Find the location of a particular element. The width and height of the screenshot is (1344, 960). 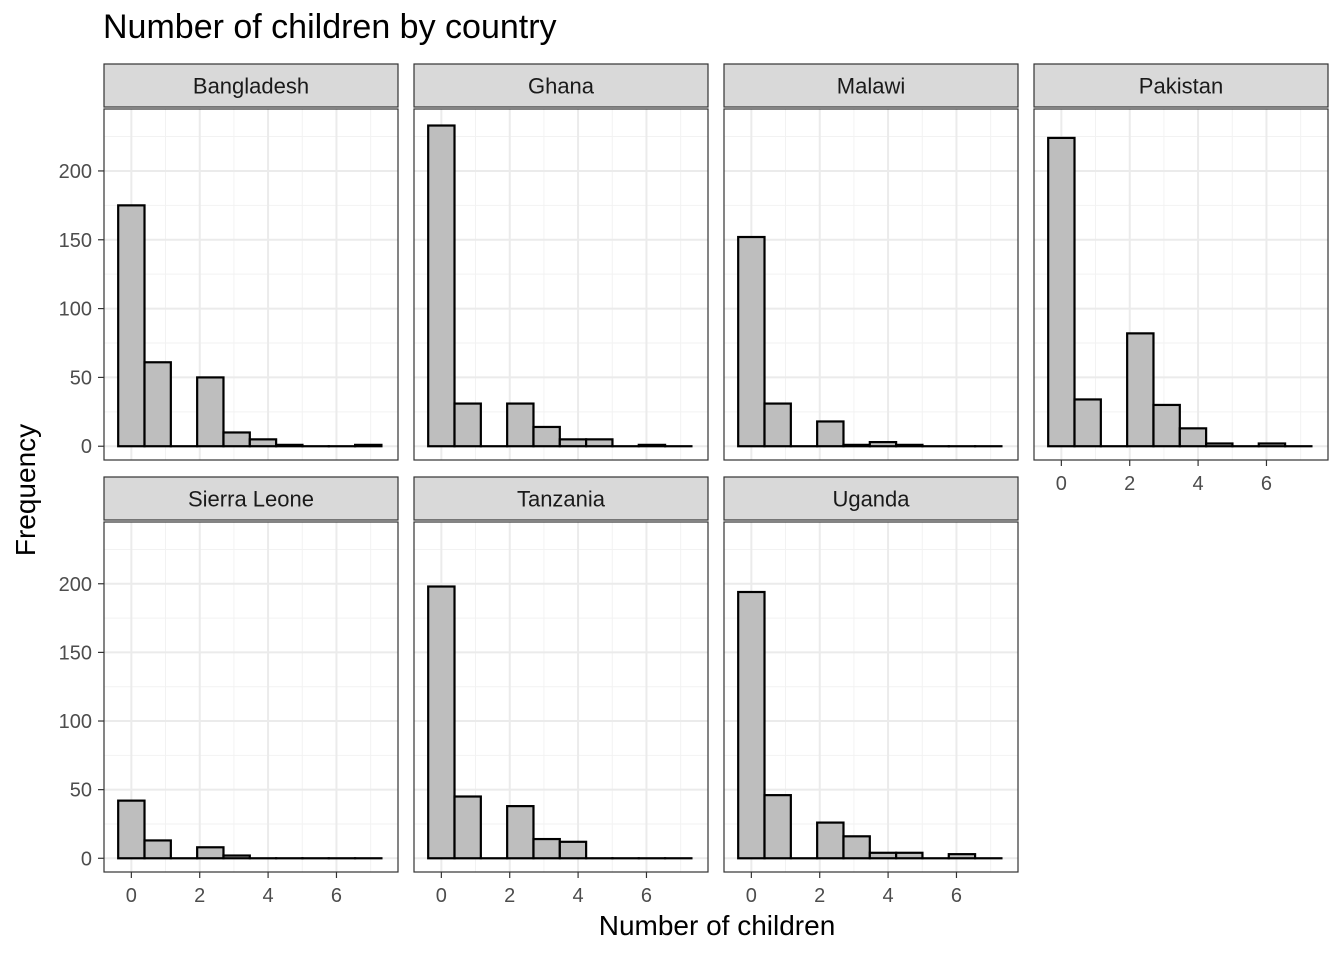

strip-label-sierra-leone: Sierra Leone is located at coordinates (251, 499).